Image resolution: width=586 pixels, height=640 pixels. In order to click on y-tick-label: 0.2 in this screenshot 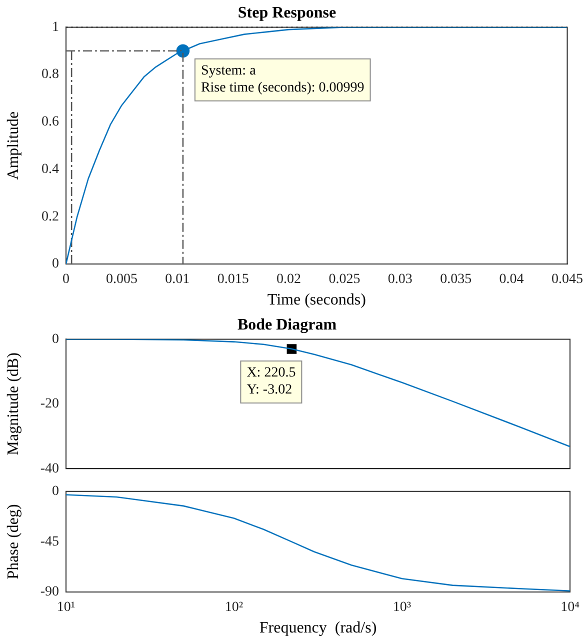, I will do `click(50, 216)`.